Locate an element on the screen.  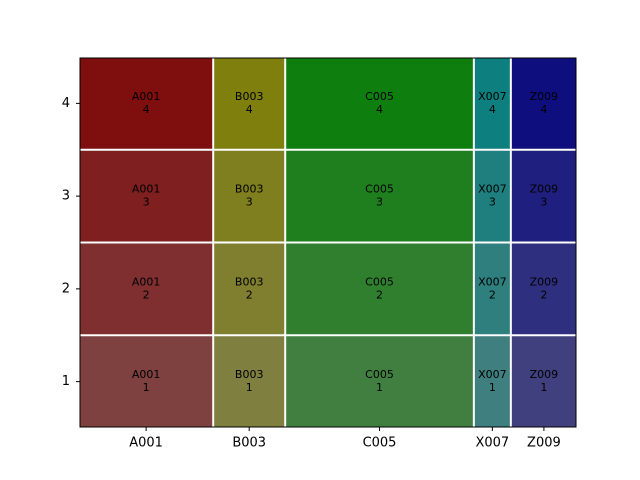
y-tick-label: 3 is located at coordinates (66, 196).